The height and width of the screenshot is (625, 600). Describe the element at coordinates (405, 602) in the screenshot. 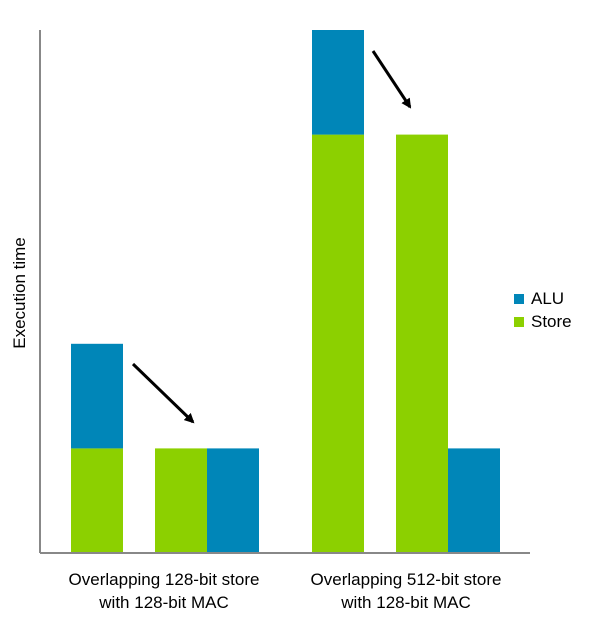

I see `x-tick-label-group-2-line-2: with 128-bit MAC` at that location.